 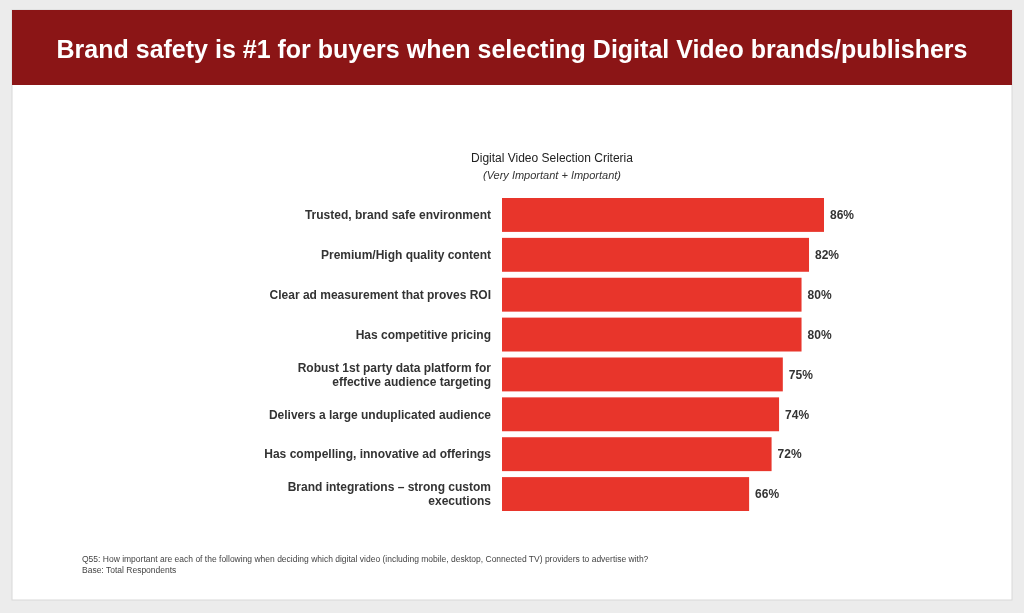 I want to click on y-tick-label: Premium/High quality content, so click(x=405, y=255).